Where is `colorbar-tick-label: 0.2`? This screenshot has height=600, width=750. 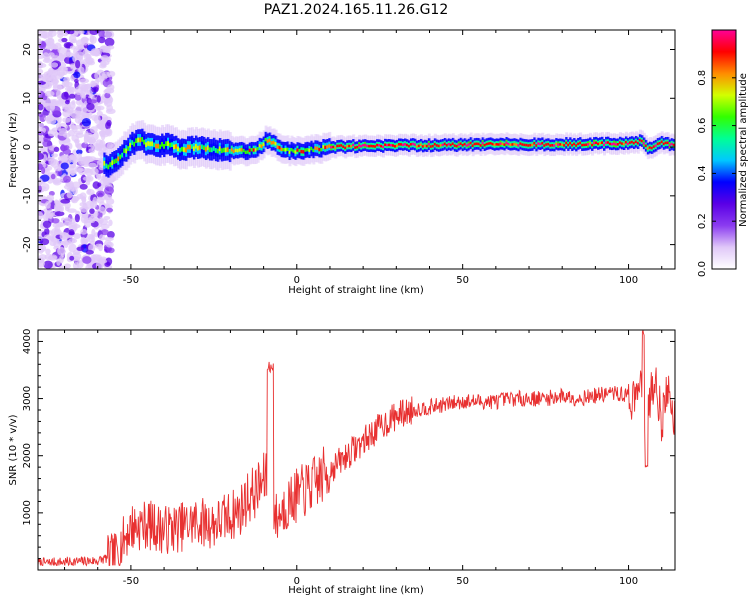 colorbar-tick-label: 0.2 is located at coordinates (702, 221).